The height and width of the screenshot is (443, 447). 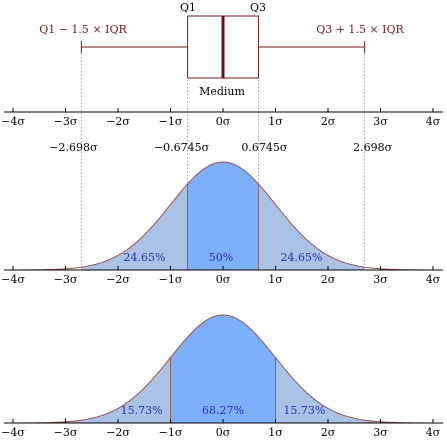 What do you see at coordinates (182, 147) in the screenshot?
I see `ref-label-minus-06745: −0.6745σ` at bounding box center [182, 147].